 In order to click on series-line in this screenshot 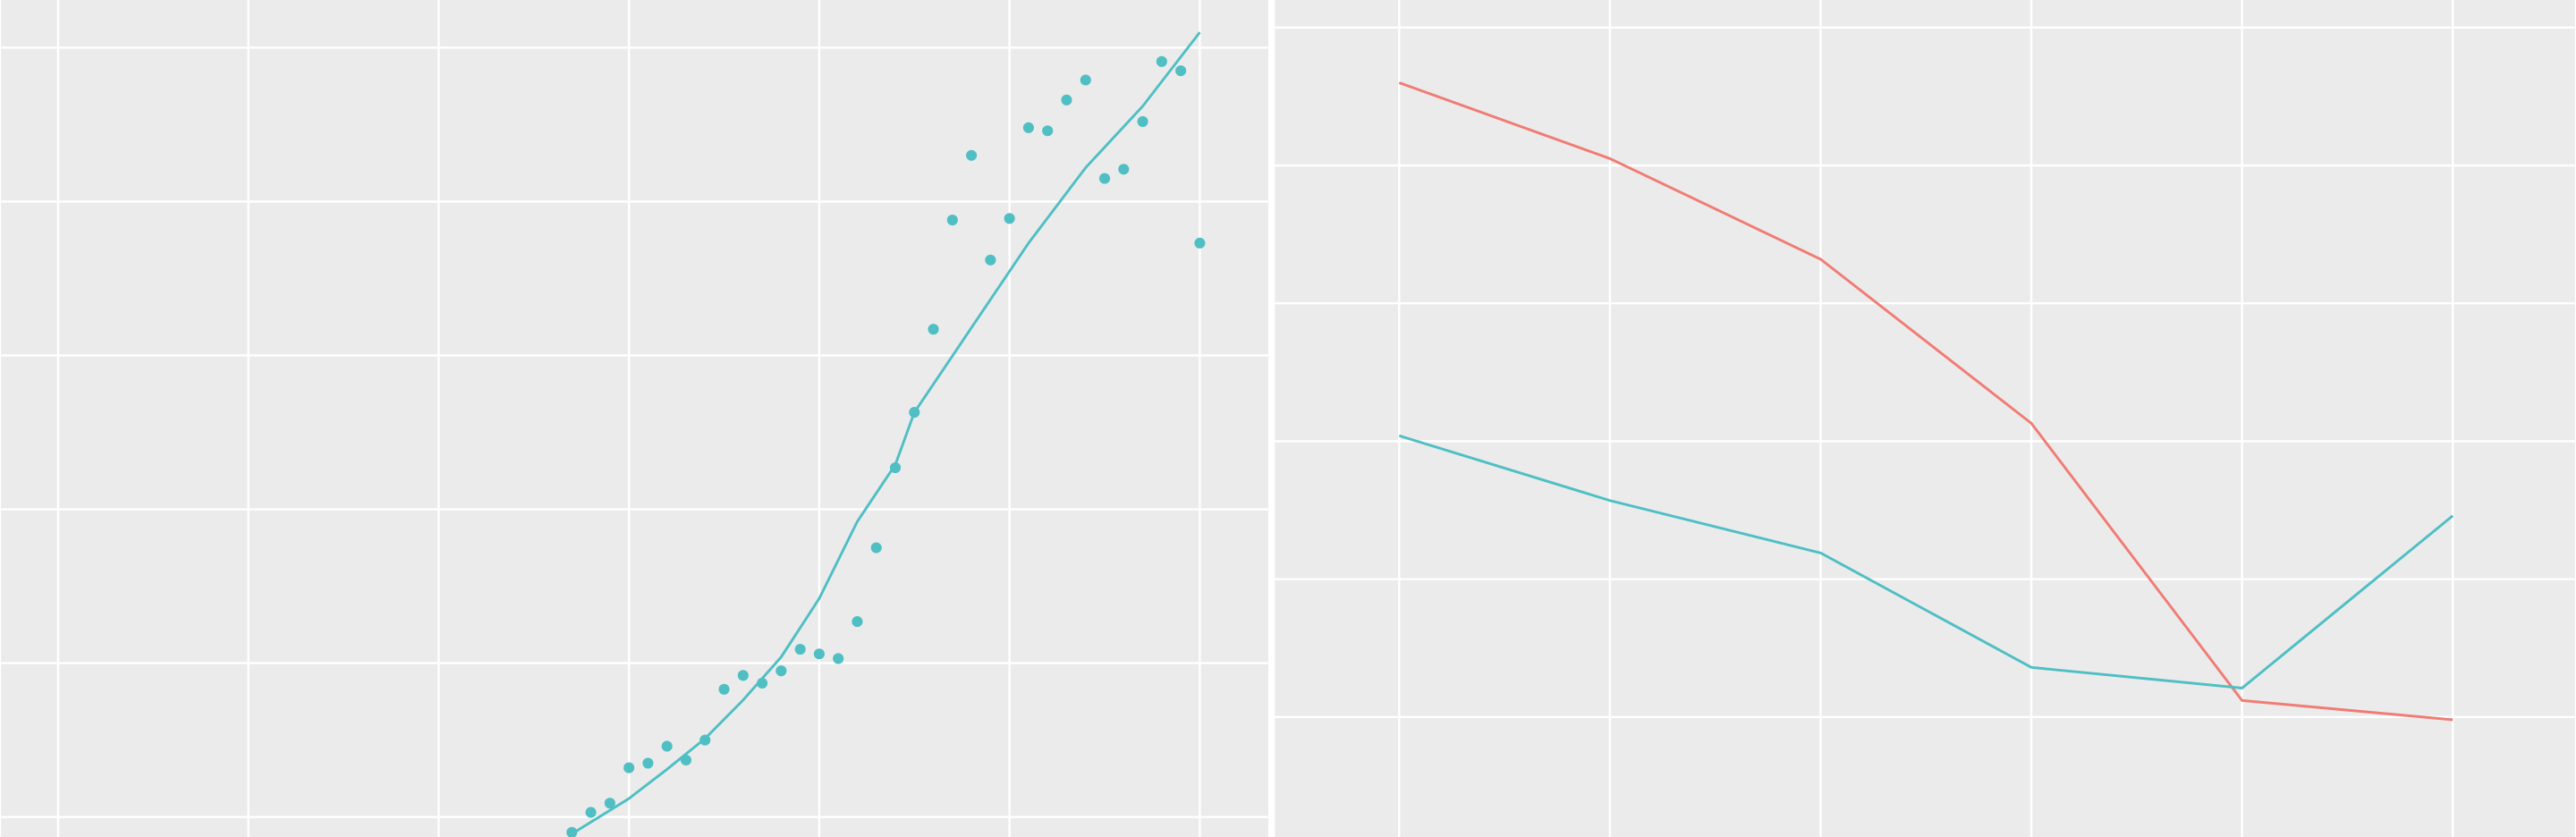, I will do `click(1926, 561)`.